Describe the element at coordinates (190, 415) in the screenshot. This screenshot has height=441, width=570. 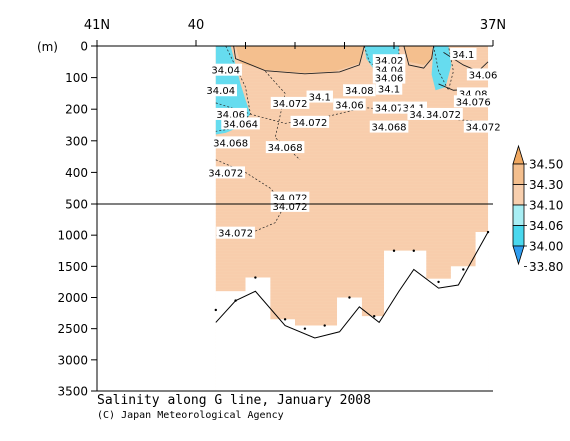
I see `credit-text: (C) Japan Meteorological Agency` at that location.